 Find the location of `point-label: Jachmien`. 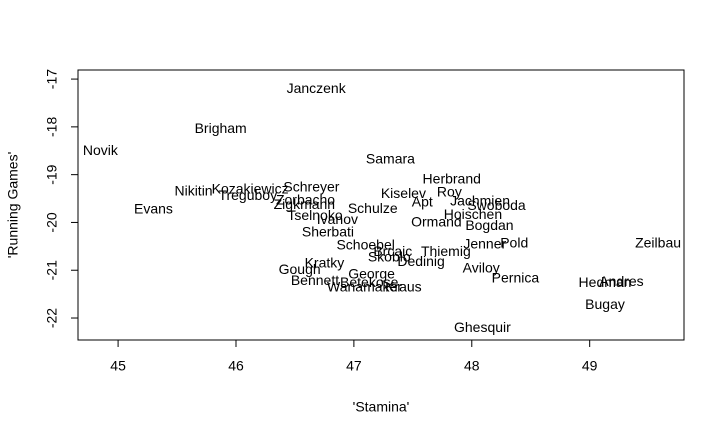

point-label: Jachmien is located at coordinates (480, 201).